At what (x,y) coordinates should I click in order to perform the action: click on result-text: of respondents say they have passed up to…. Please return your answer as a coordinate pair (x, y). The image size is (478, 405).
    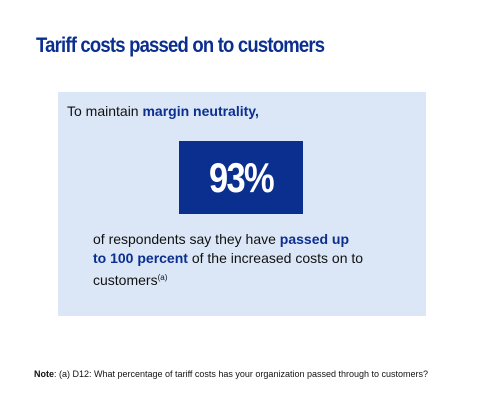
    Looking at the image, I should click on (253, 260).